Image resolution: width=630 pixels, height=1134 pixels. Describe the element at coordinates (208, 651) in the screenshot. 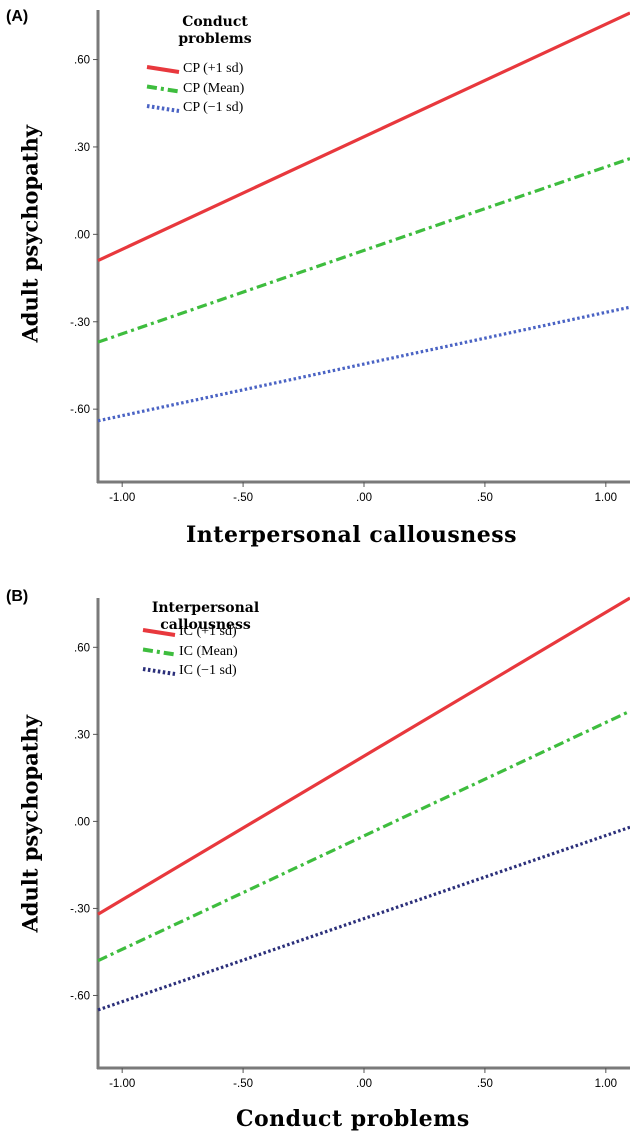

I see `legend-item-label: IC (Mean)` at that location.